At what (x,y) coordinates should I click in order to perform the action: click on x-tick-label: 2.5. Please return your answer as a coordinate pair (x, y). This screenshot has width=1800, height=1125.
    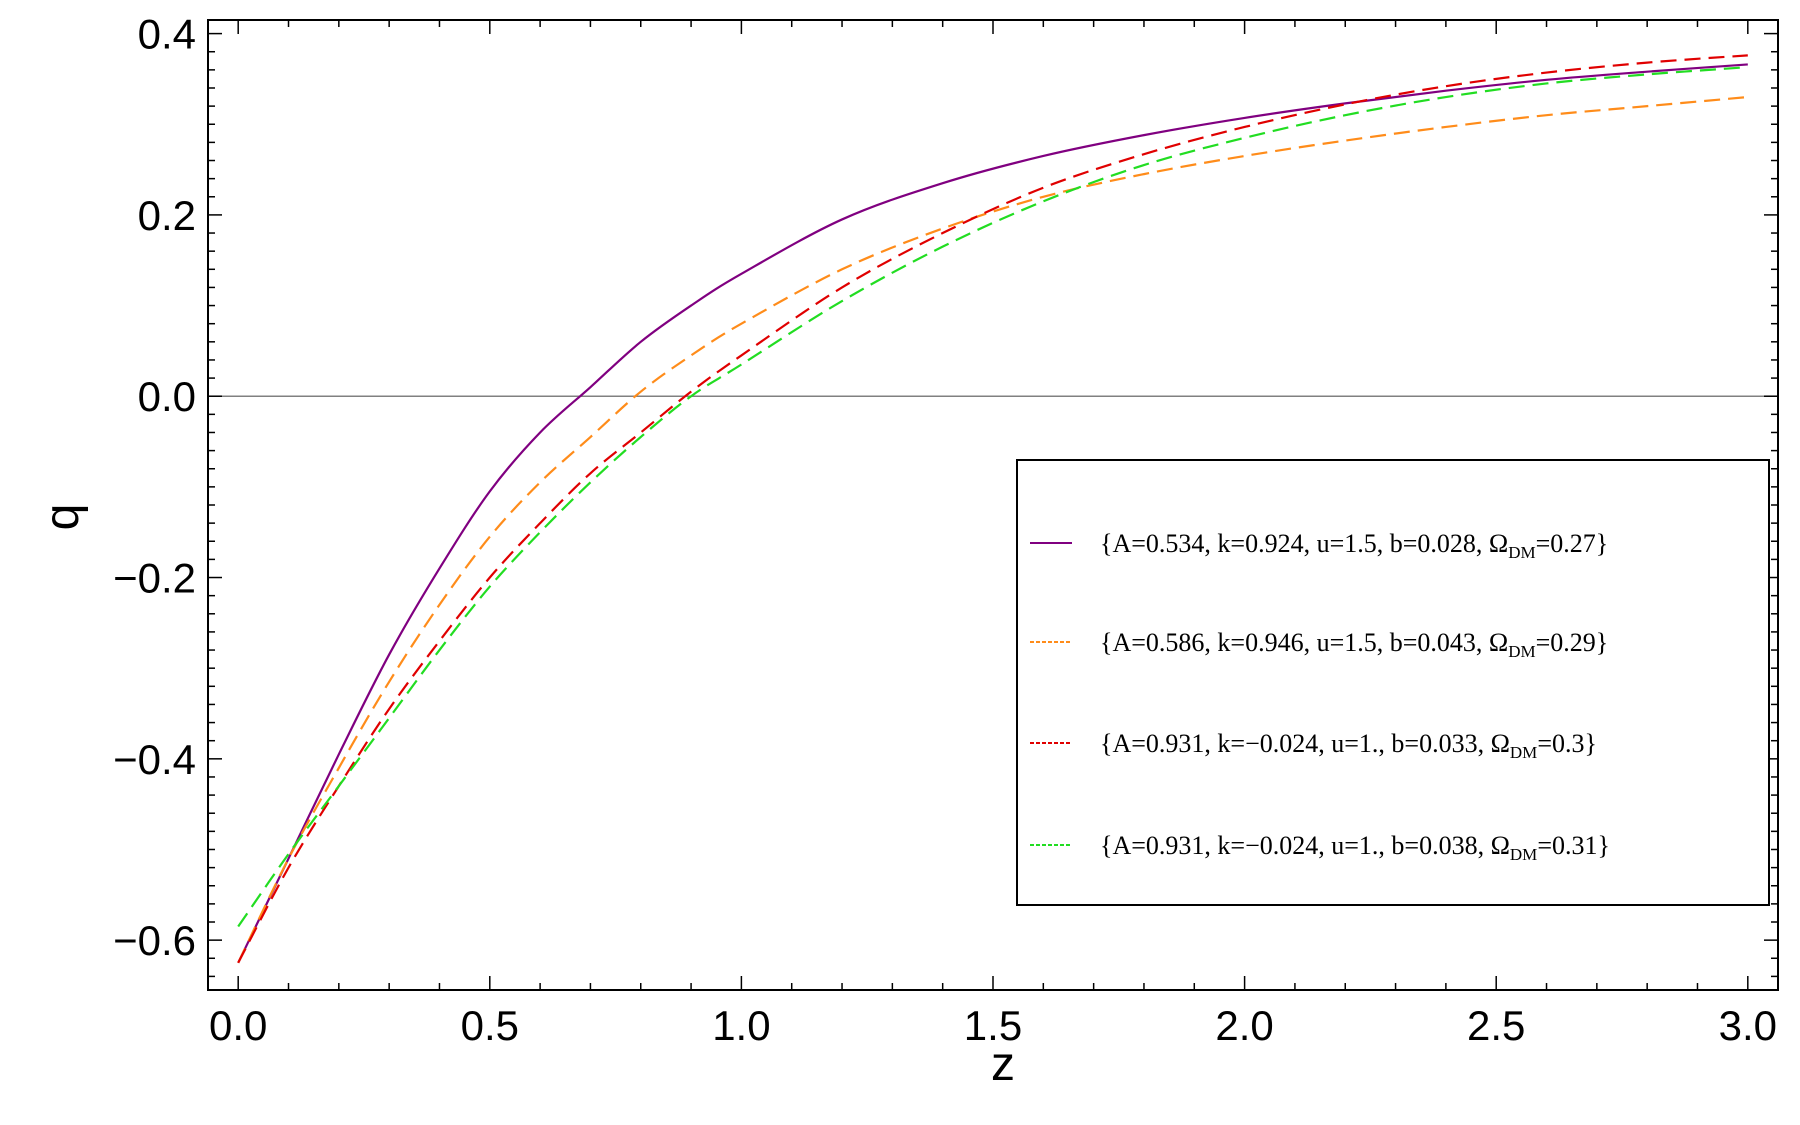
    Looking at the image, I should click on (1496, 1025).